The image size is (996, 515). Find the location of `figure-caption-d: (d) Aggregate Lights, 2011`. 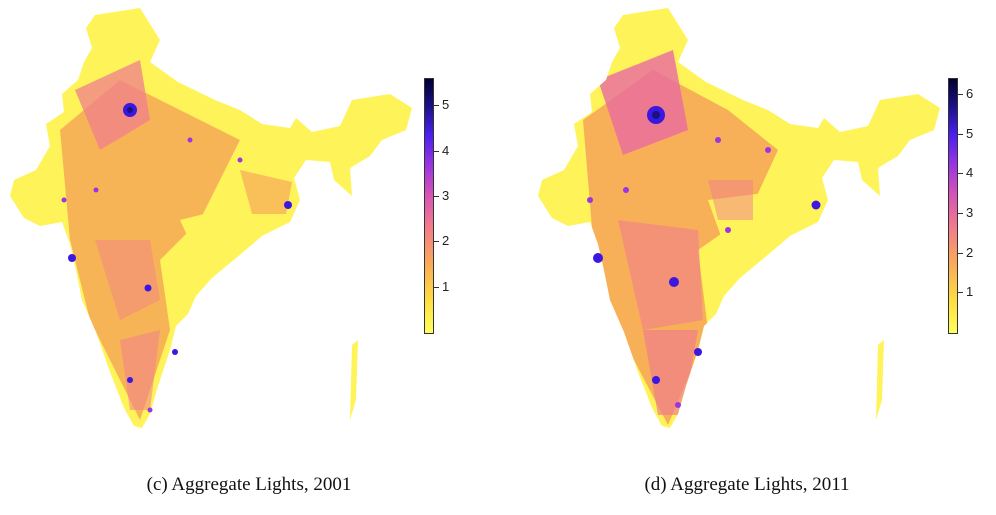

figure-caption-d: (d) Aggregate Lights, 2011 is located at coordinates (747, 484).